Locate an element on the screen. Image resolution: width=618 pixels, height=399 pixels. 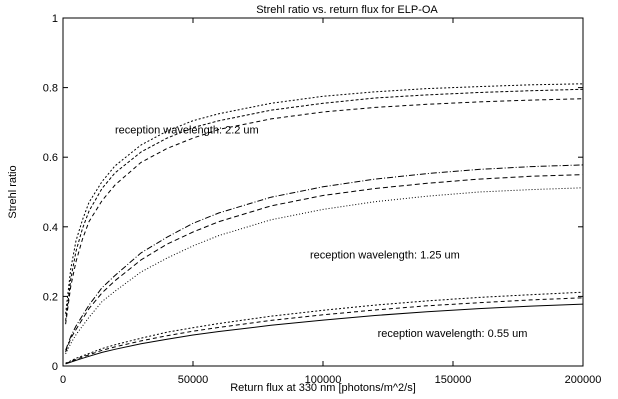
y-tick-label: 0 is located at coordinates (55, 367).